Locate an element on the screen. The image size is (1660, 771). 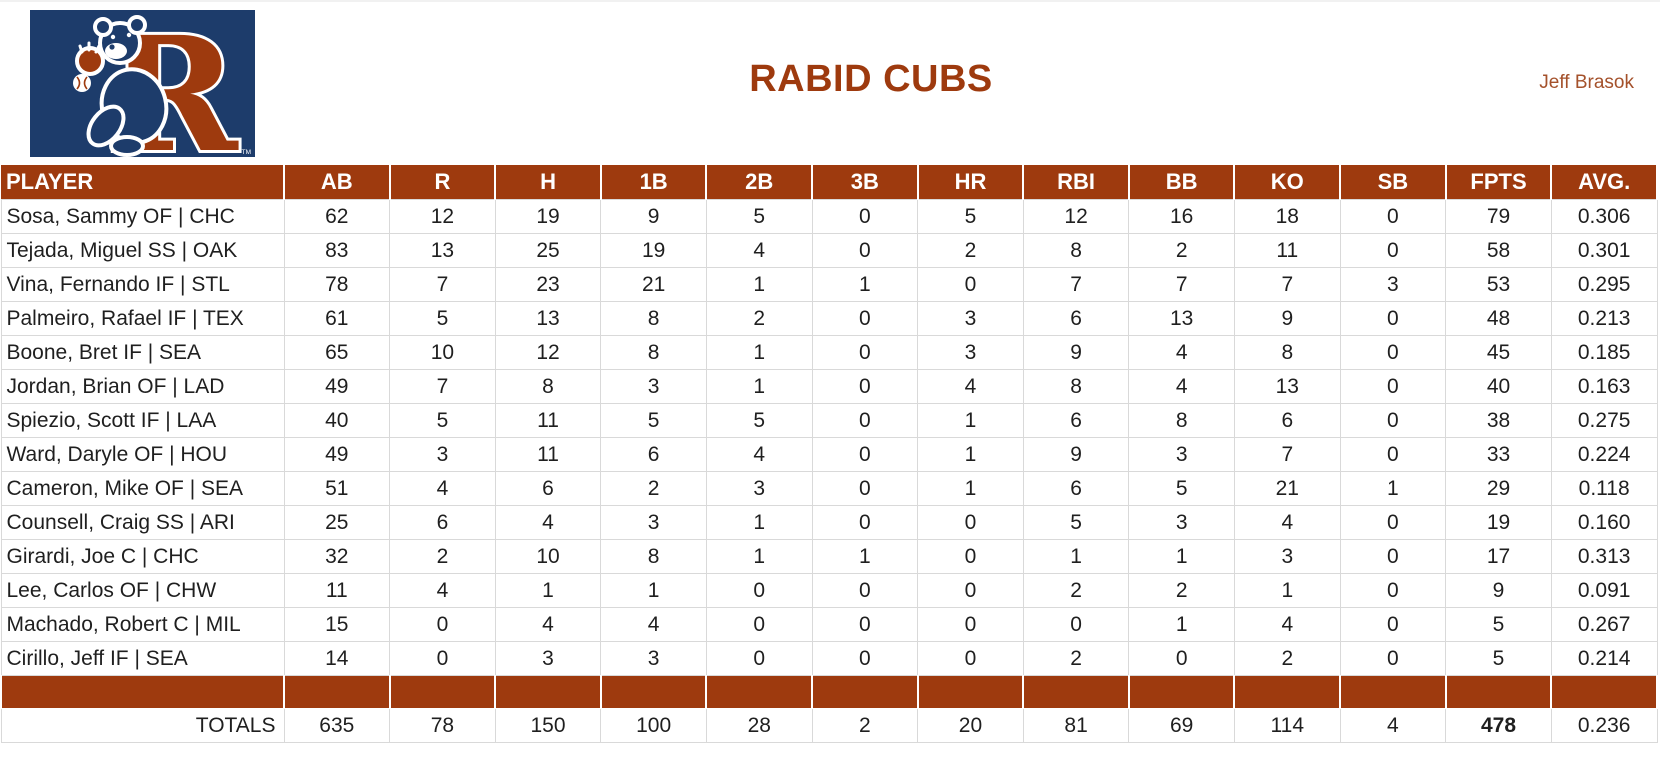
stat-cell-bb: 7 is located at coordinates (1181, 284).